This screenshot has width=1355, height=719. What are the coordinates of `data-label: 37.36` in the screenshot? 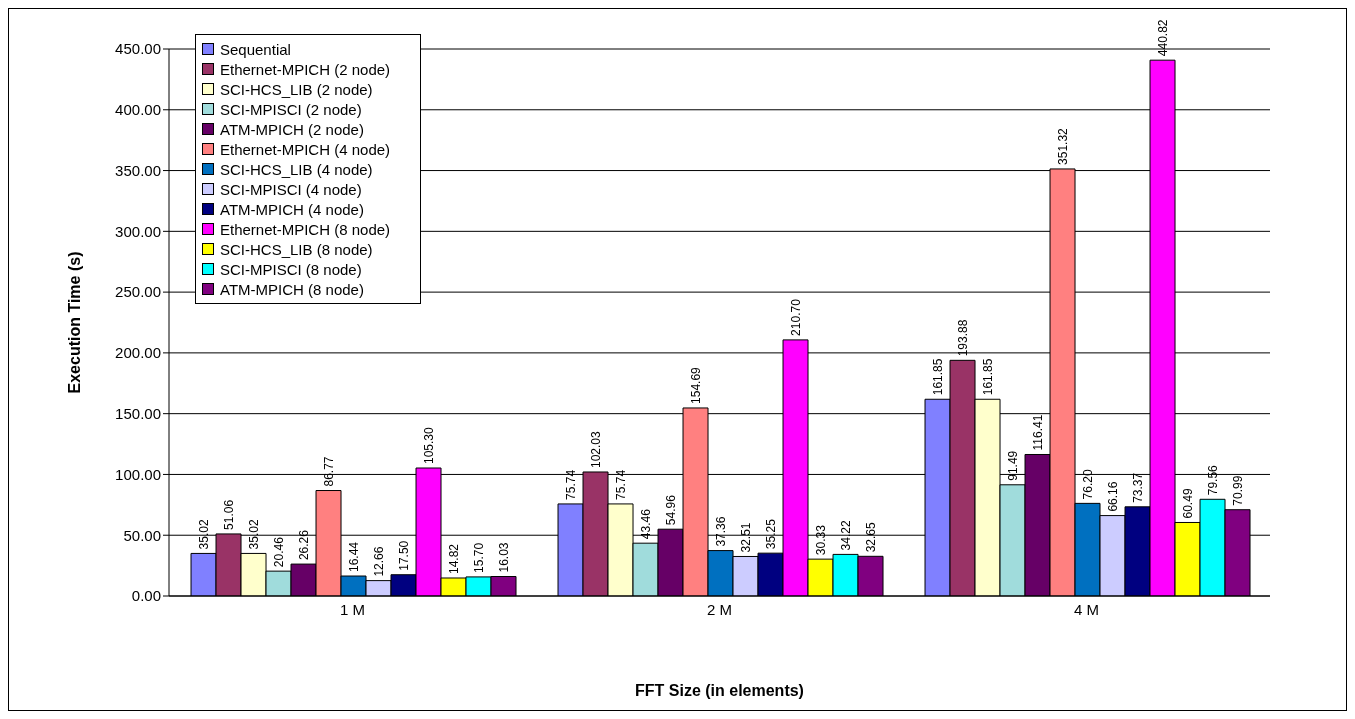 It's located at (720, 531).